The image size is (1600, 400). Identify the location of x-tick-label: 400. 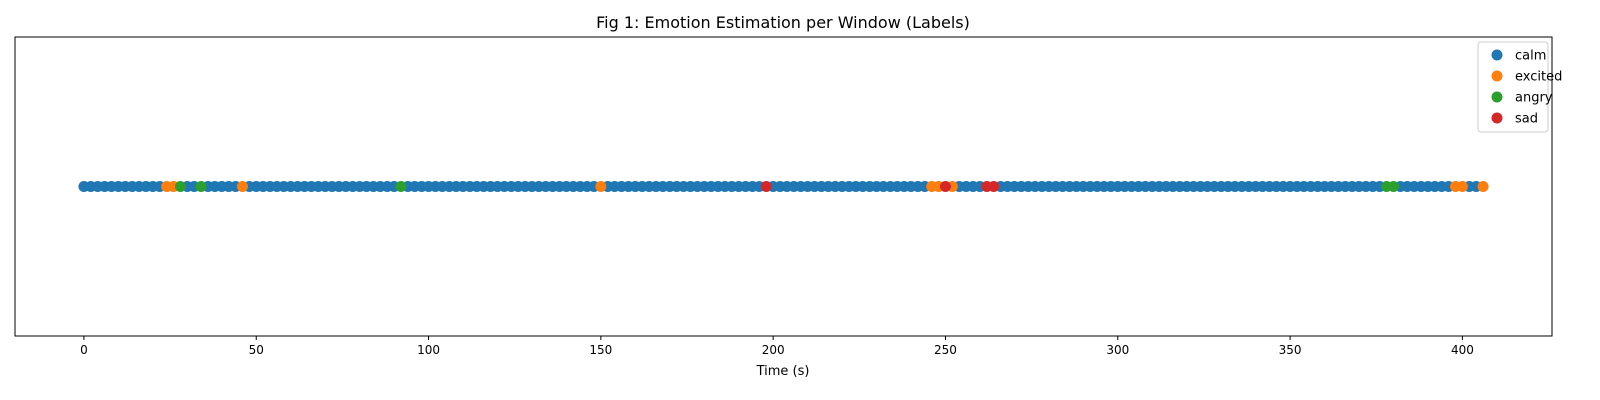
(1462, 350).